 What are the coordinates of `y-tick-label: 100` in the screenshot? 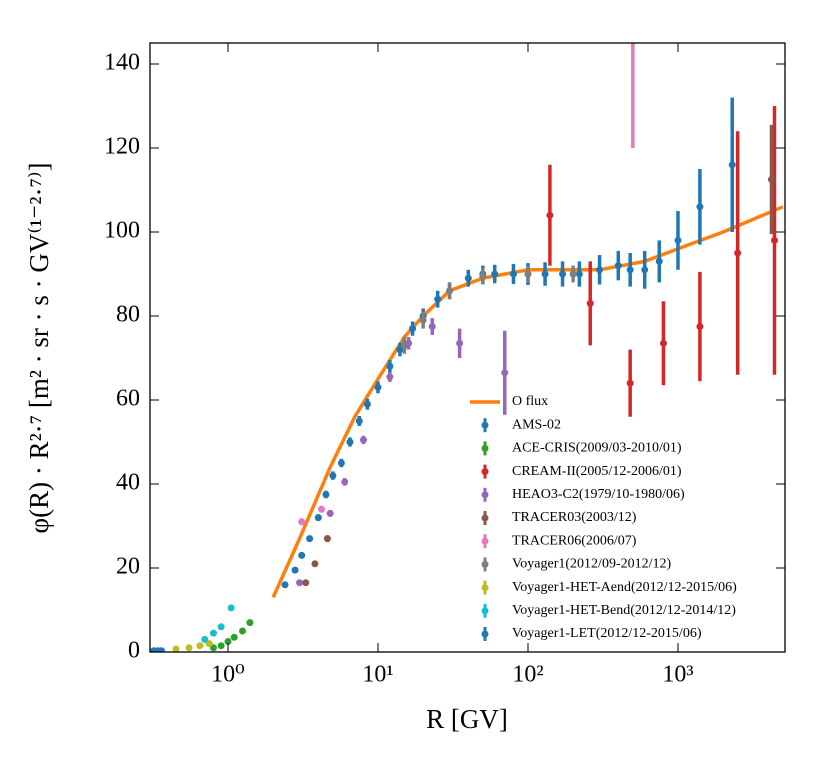 It's located at (122, 231).